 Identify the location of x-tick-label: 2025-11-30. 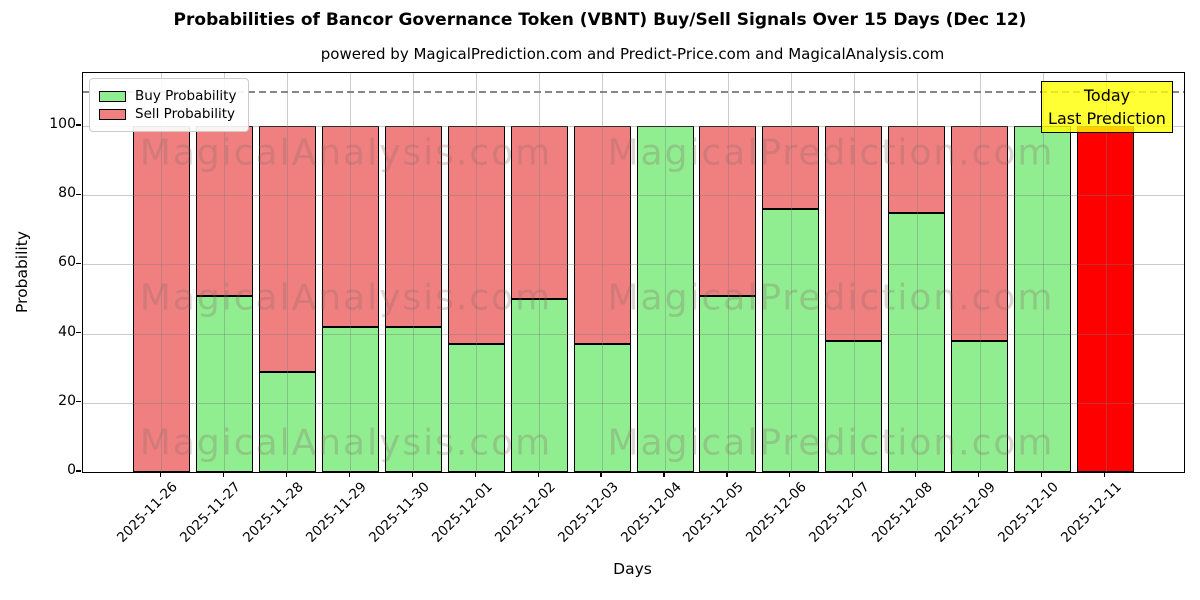
(399, 512).